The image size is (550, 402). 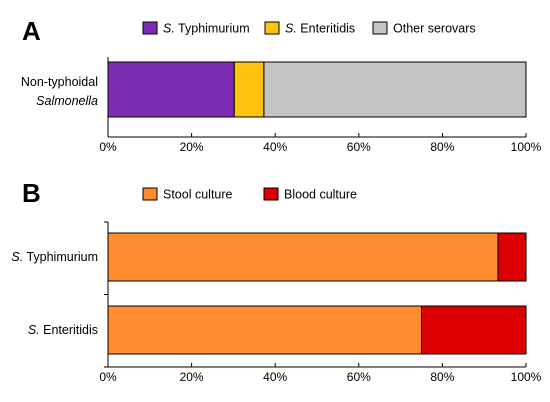 What do you see at coordinates (67, 101) in the screenshot?
I see `category-label: Salmonella` at bounding box center [67, 101].